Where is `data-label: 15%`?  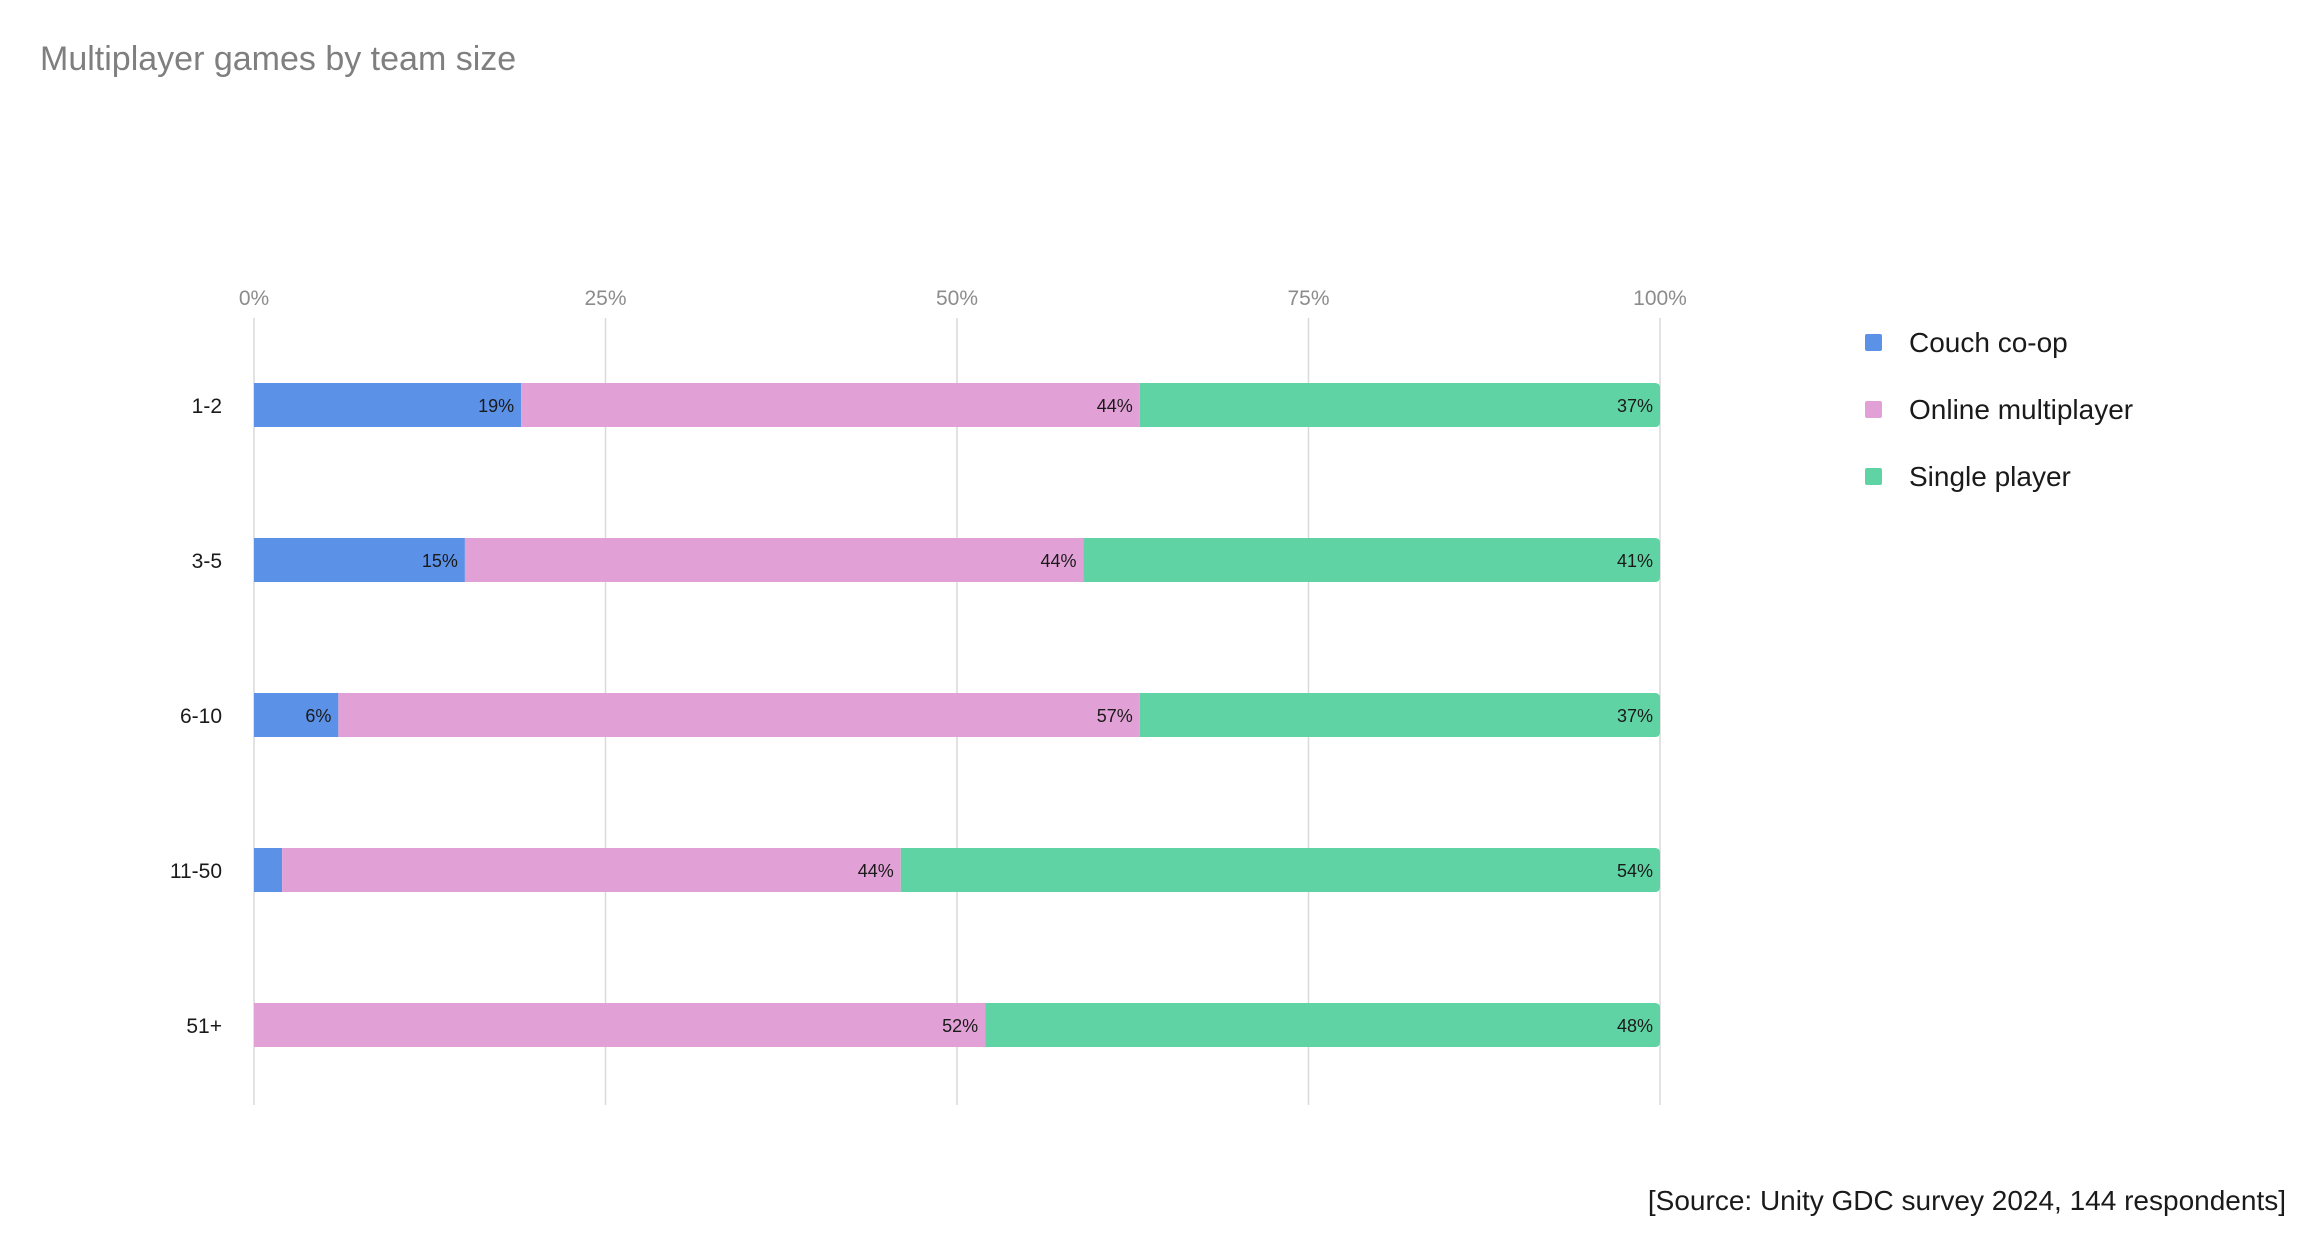
data-label: 15% is located at coordinates (440, 561).